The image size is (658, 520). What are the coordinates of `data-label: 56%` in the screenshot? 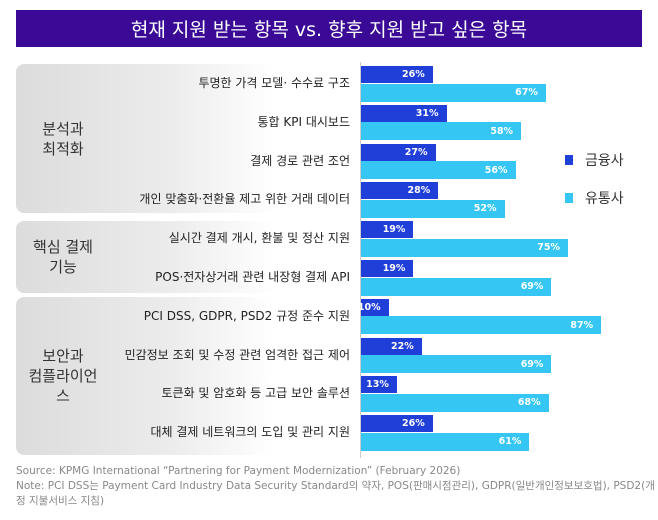 It's located at (496, 170).